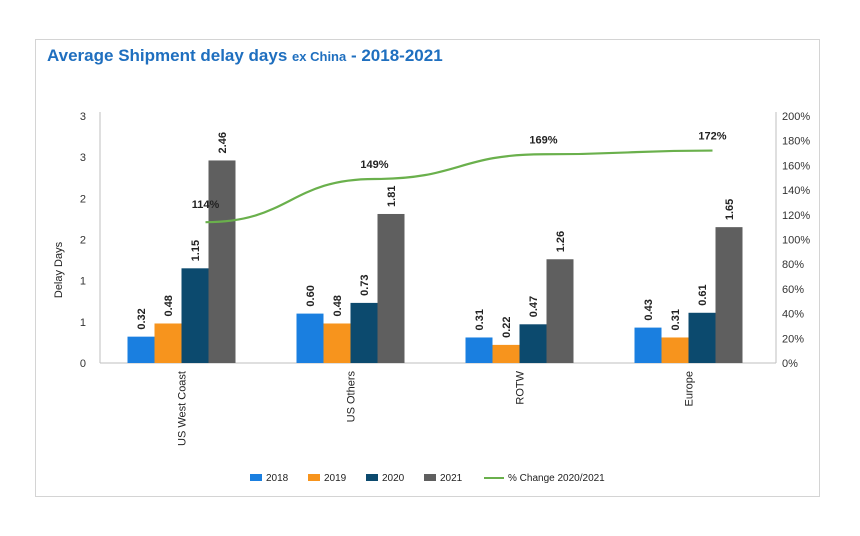 Image resolution: width=860 pixels, height=536 pixels. I want to click on y2-tick-label: 20%, so click(793, 339).